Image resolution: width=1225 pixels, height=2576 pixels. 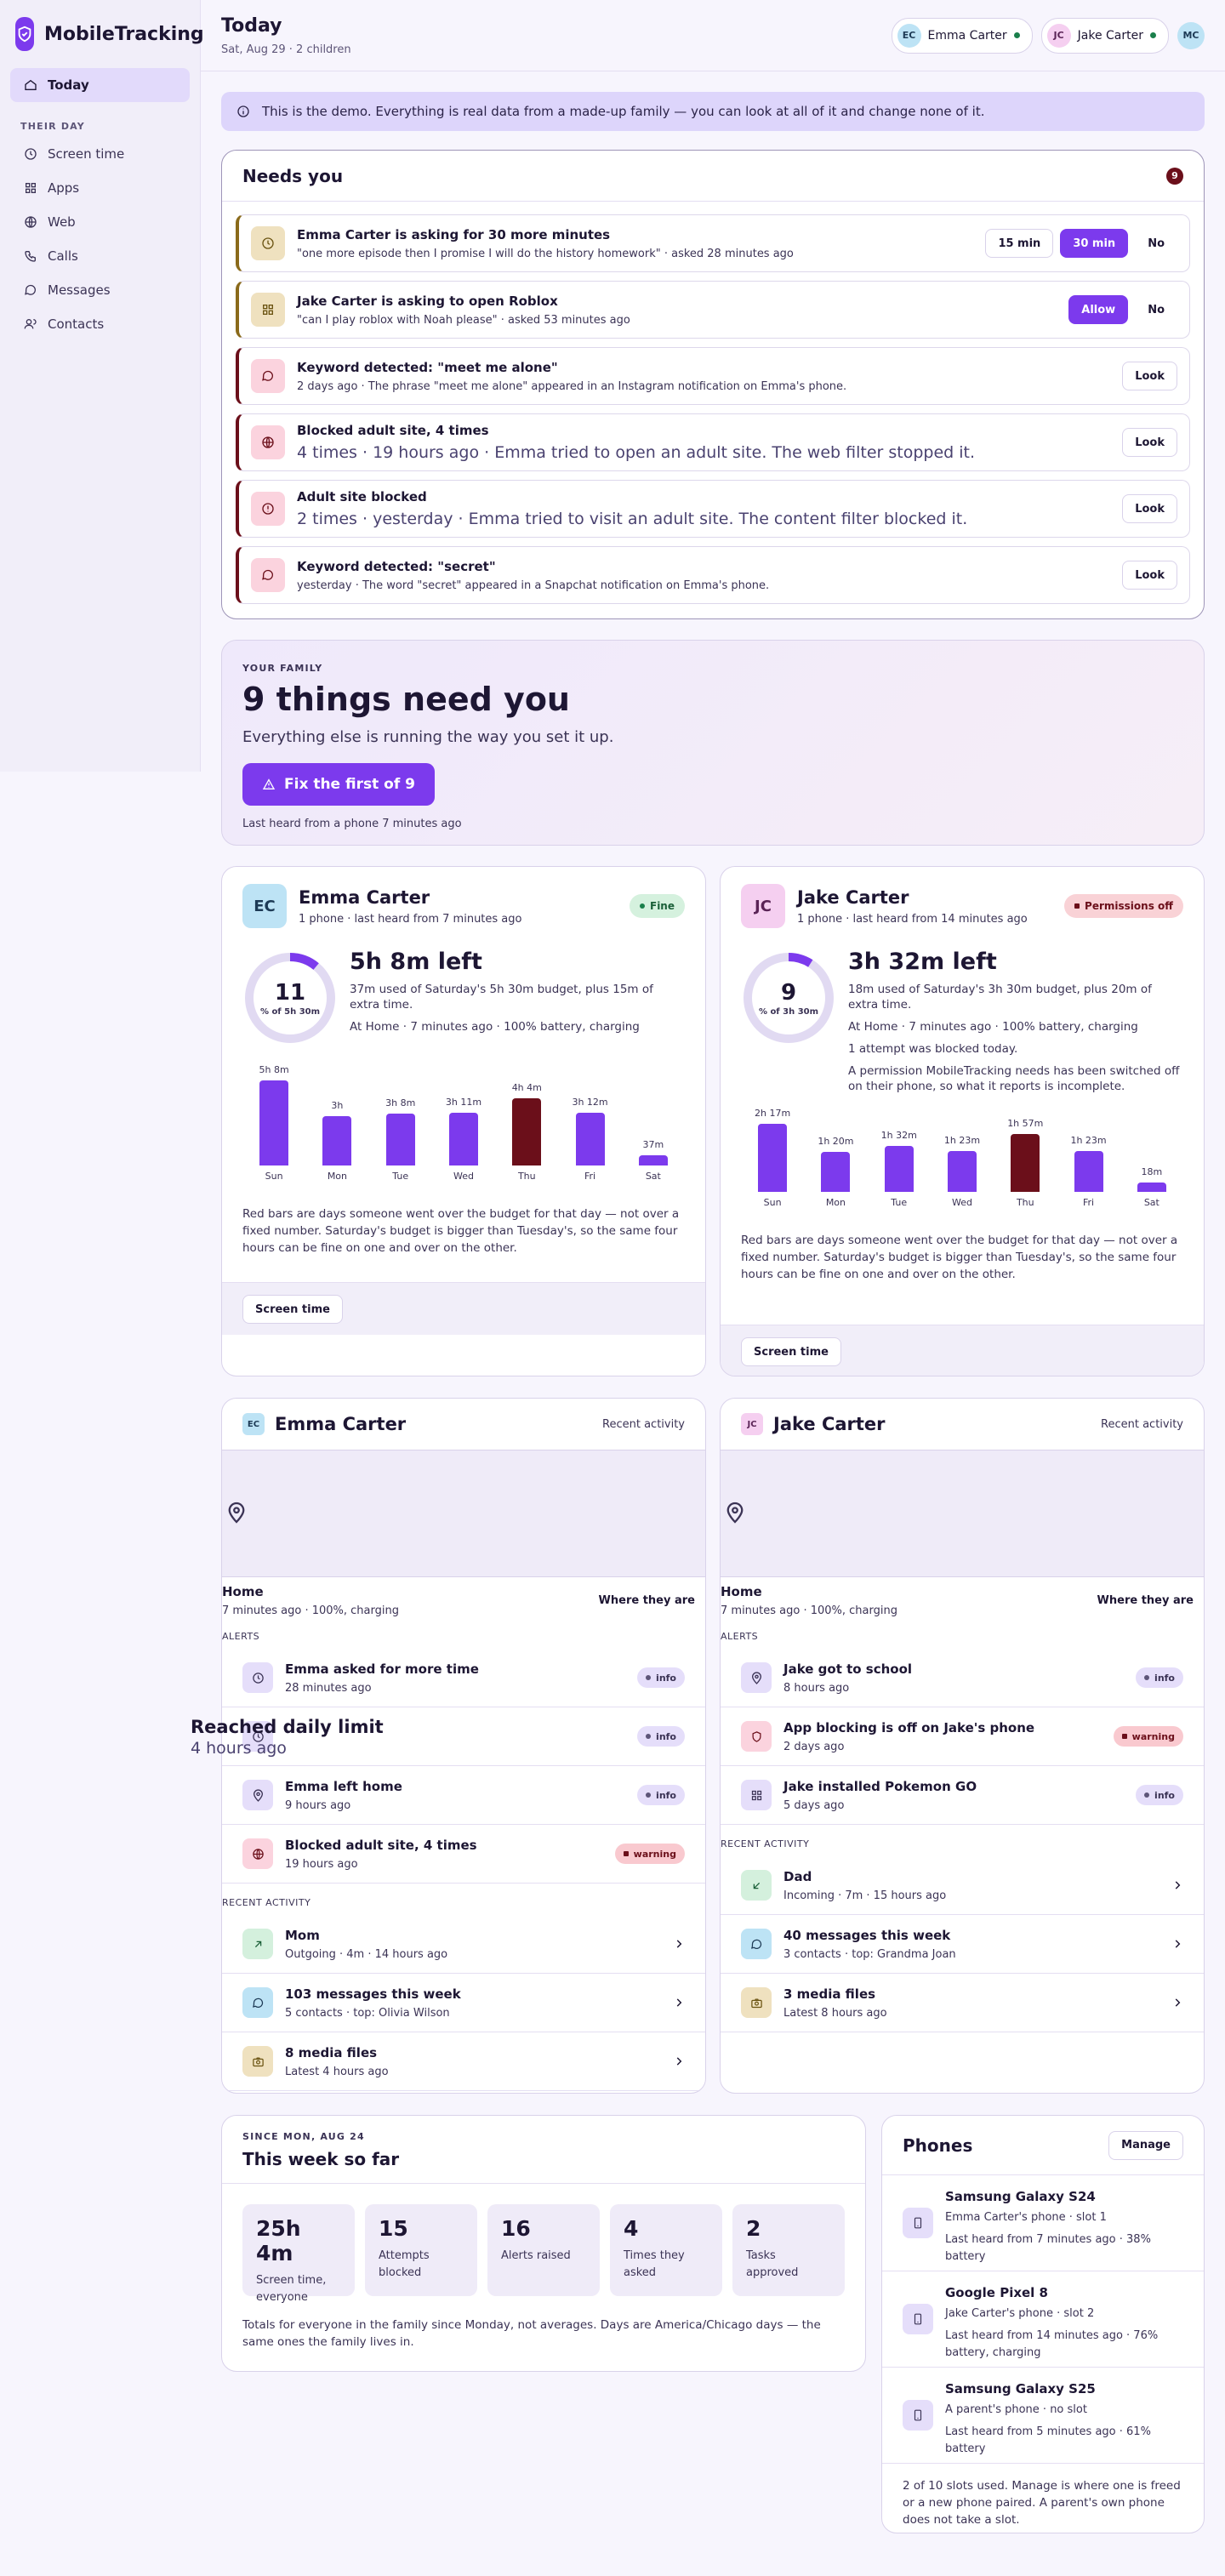 I want to click on alert-row: info, so click(x=464, y=1736).